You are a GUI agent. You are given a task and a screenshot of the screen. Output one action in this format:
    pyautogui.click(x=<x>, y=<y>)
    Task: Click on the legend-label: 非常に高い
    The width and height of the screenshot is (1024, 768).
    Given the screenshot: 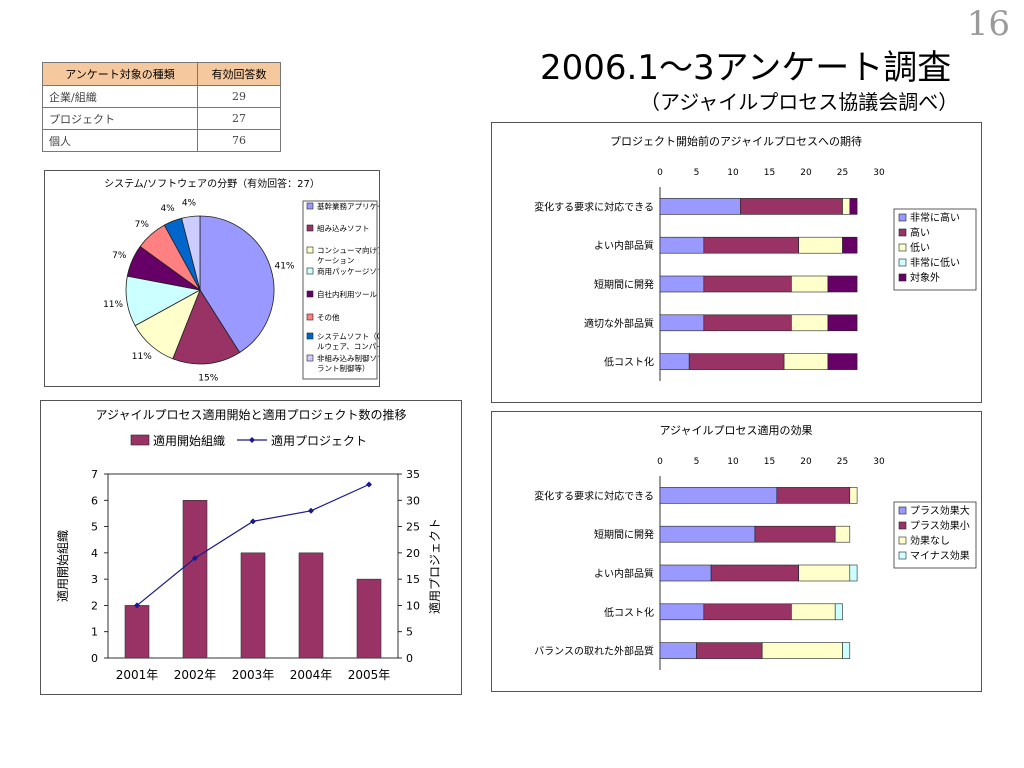 What is the action you would take?
    pyautogui.click(x=935, y=217)
    